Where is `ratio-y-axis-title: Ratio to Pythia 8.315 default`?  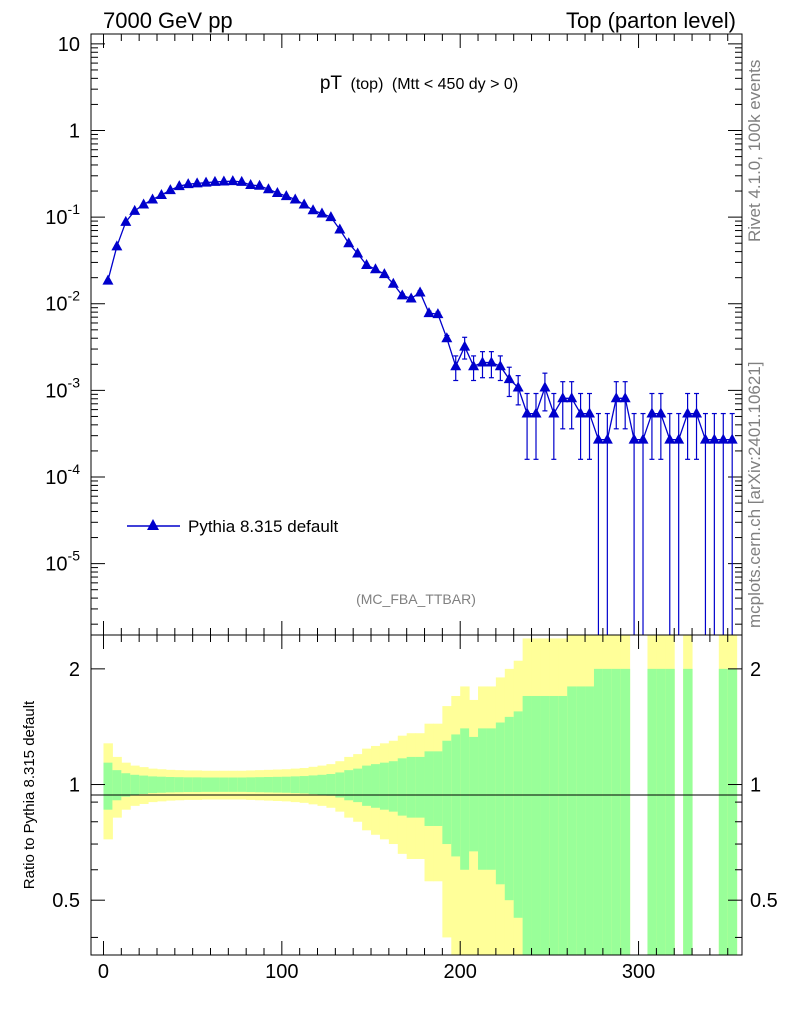
ratio-y-axis-title: Ratio to Pythia 8.315 default is located at coordinates (29, 794).